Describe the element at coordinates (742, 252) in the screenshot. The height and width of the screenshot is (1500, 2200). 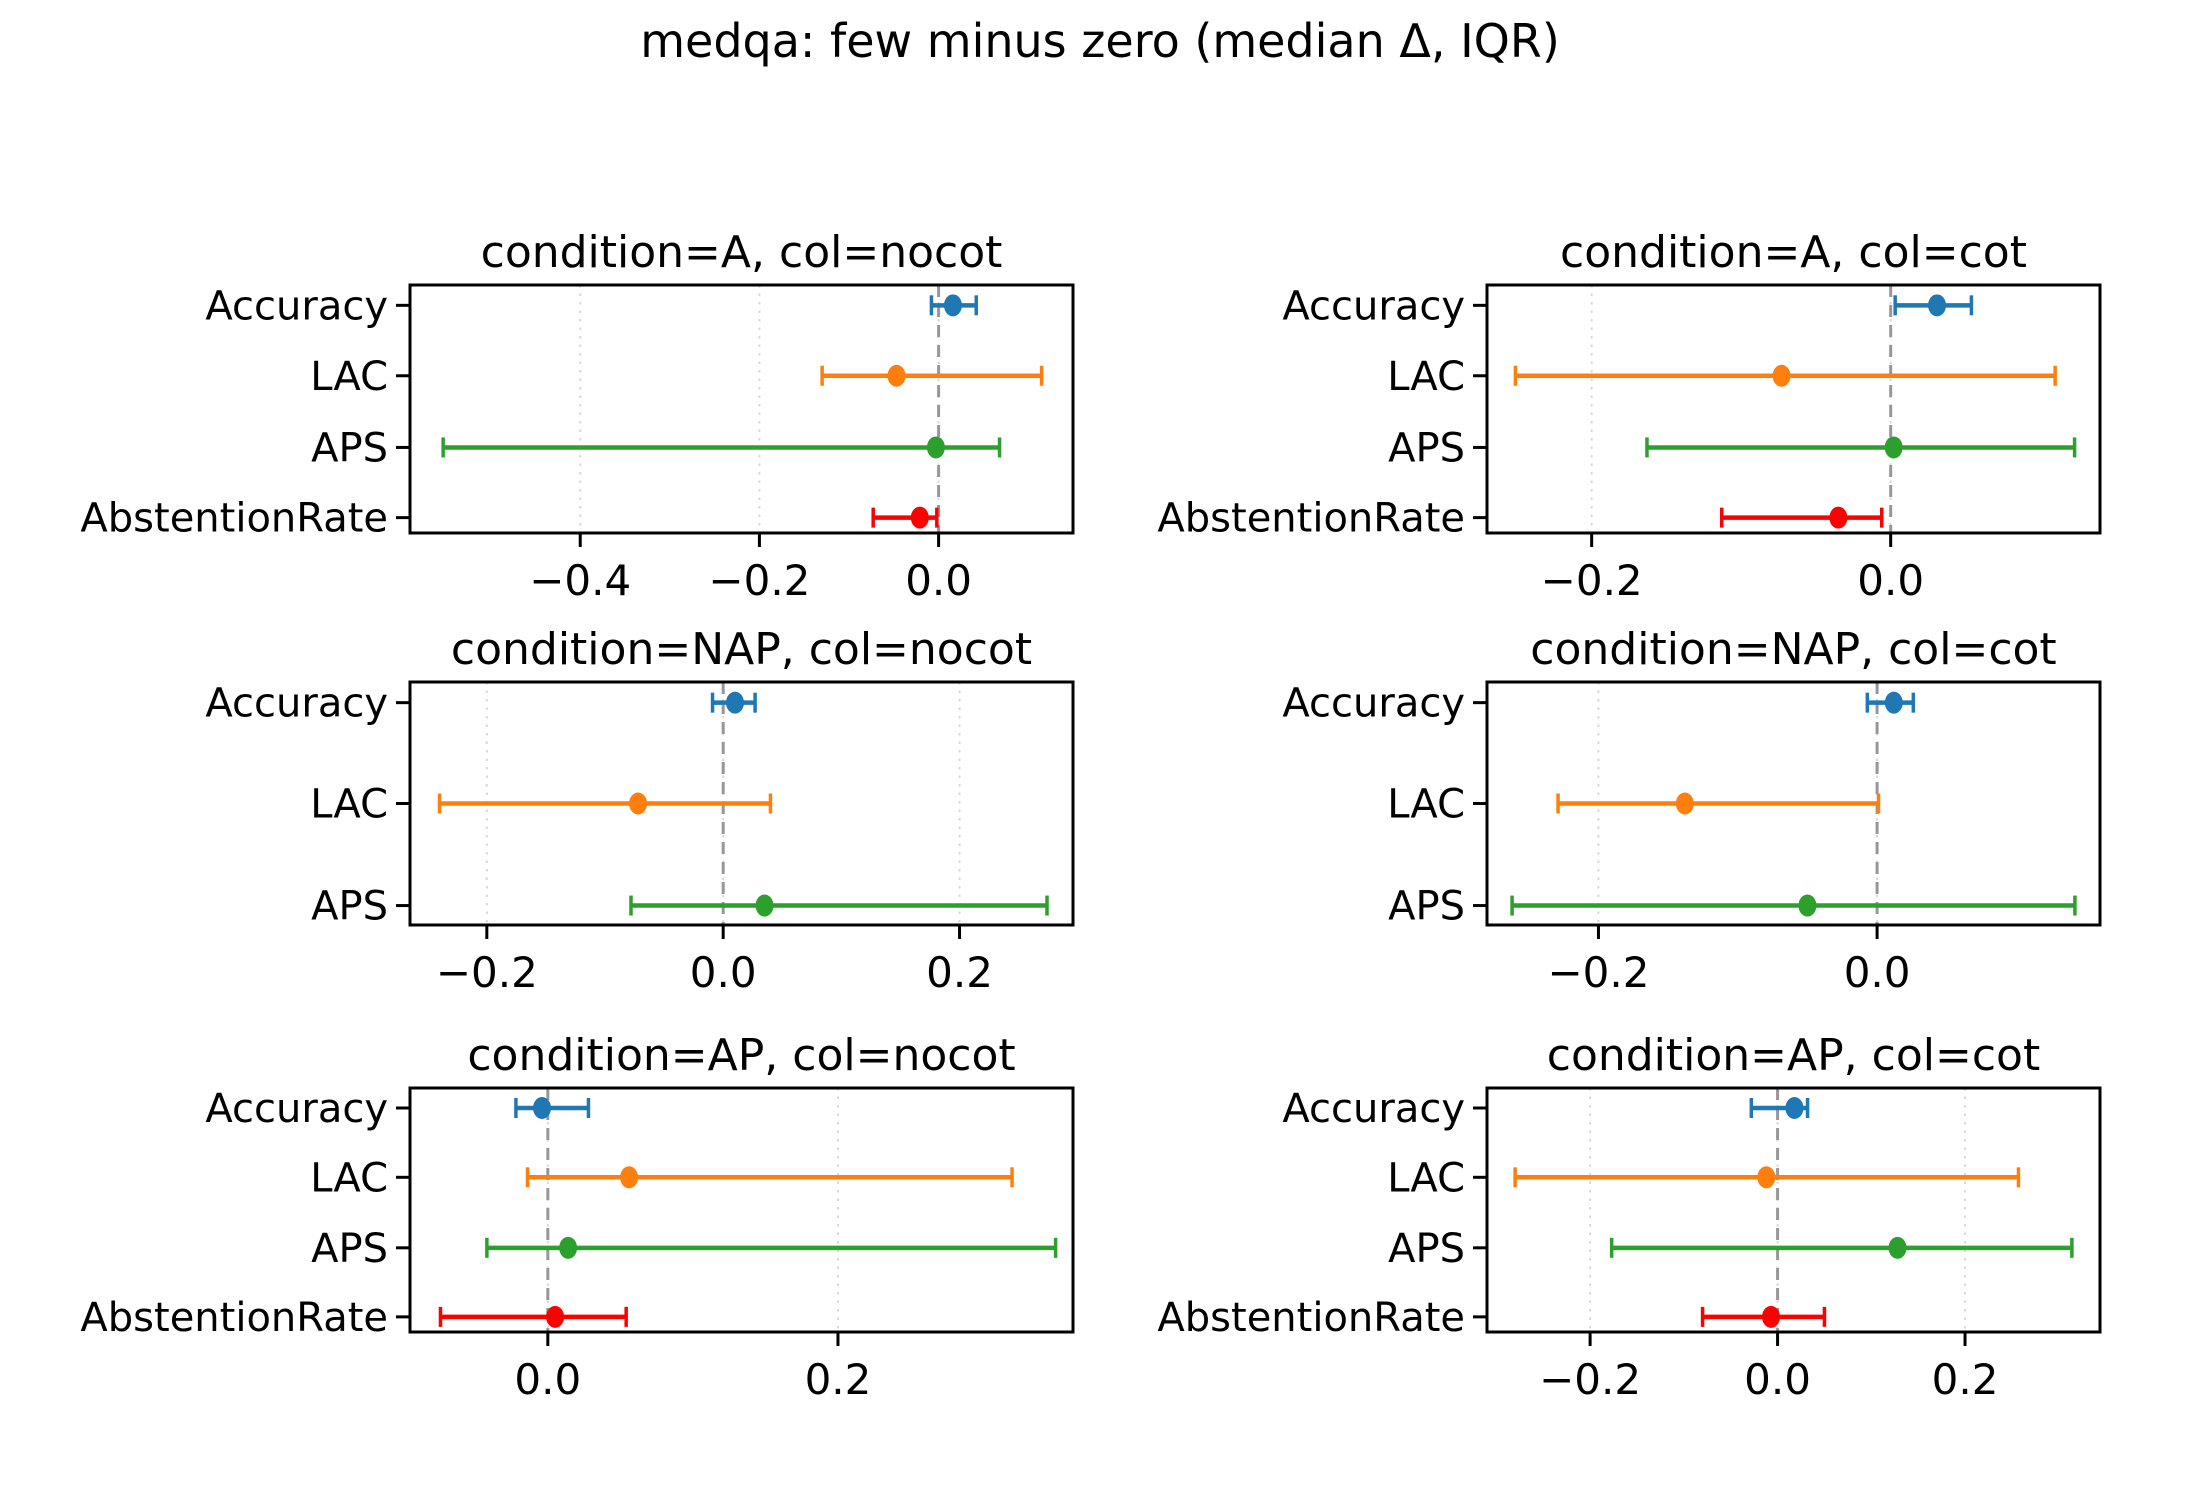
I see `panel-title: condition=A, col=nocot` at that location.